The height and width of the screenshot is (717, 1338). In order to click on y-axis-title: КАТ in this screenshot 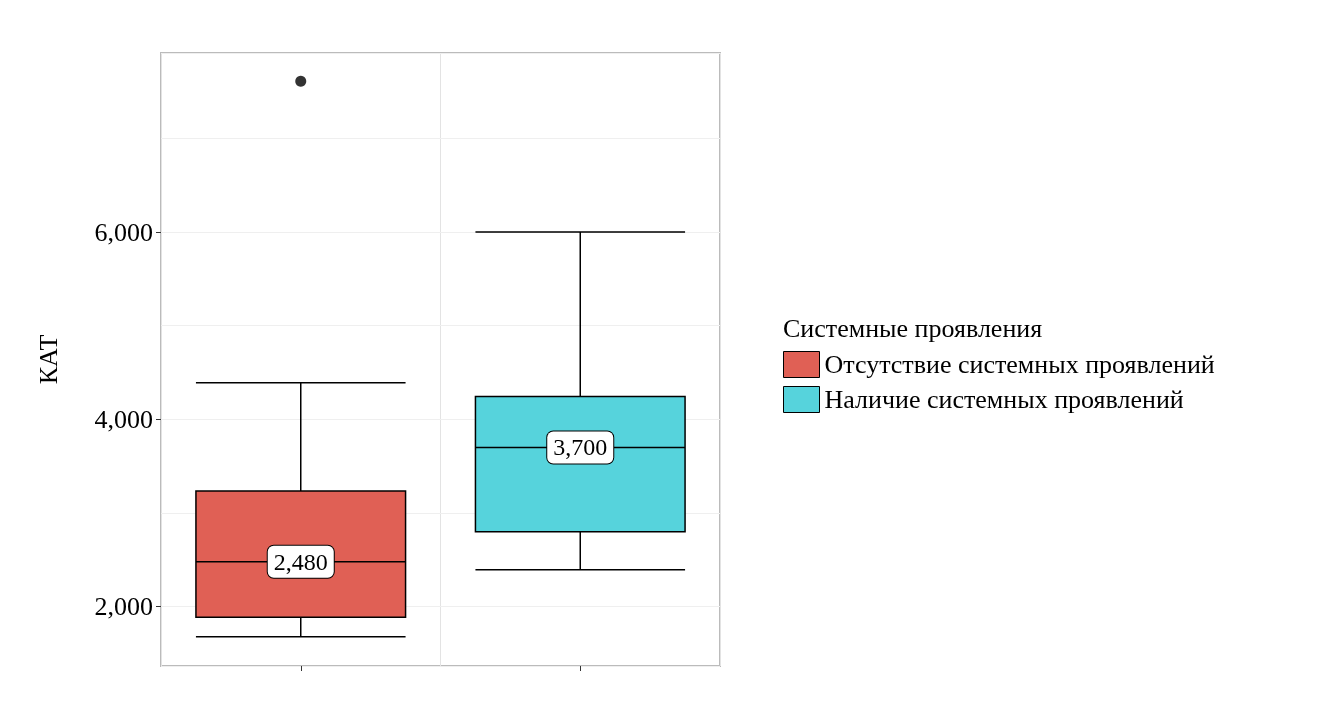, I will do `click(48, 359)`.